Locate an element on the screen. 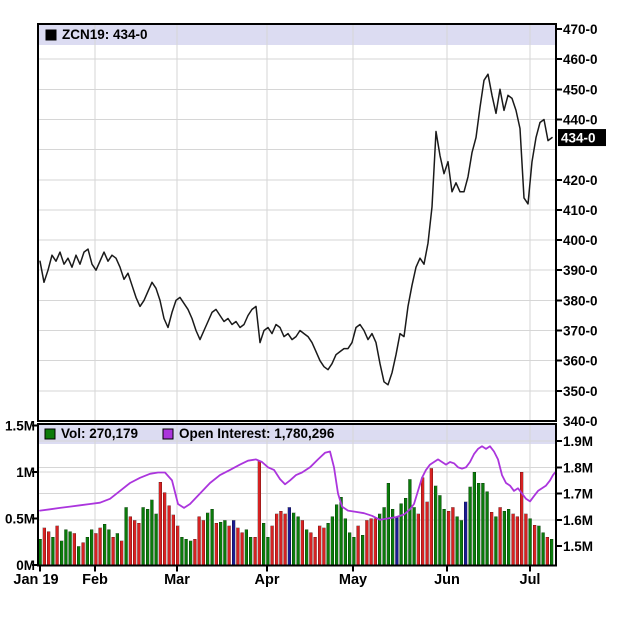 The height and width of the screenshot is (620, 620). price-axis-label: 440-0 is located at coordinates (580, 119).